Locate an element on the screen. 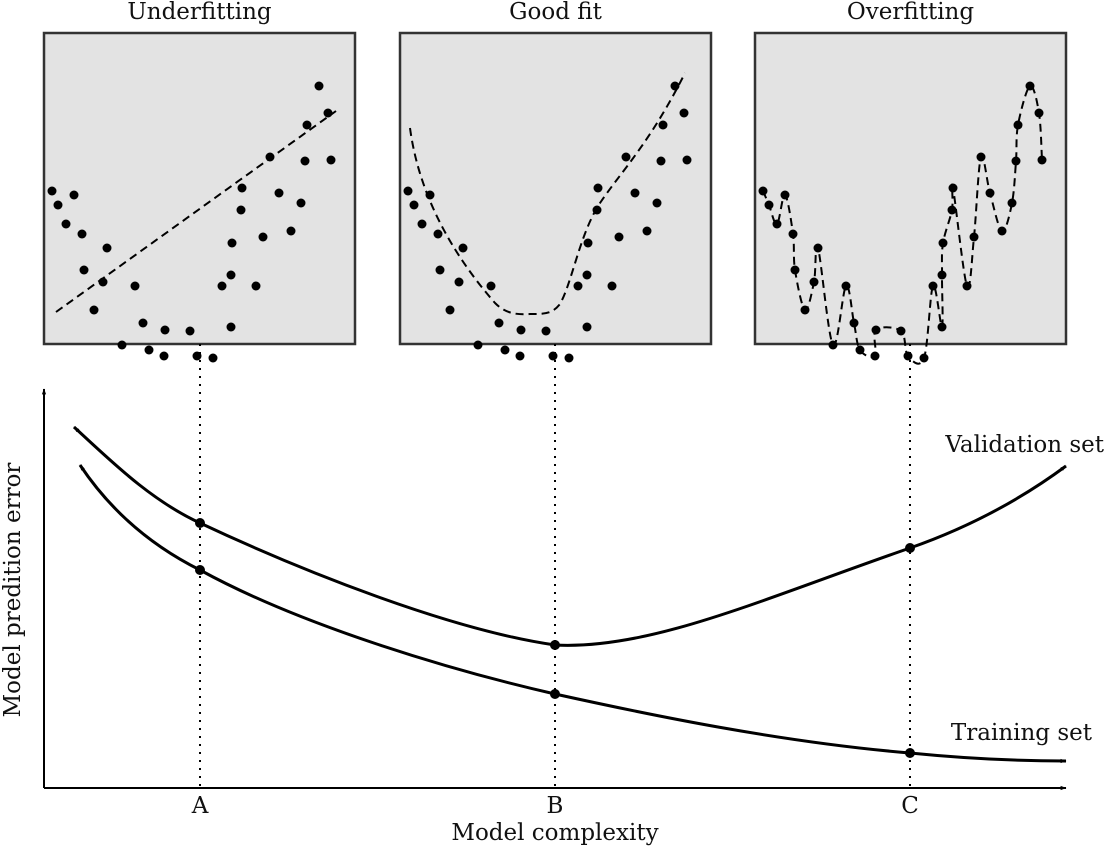 The width and height of the screenshot is (1112, 847). overfit-curve is located at coordinates (902, 224).